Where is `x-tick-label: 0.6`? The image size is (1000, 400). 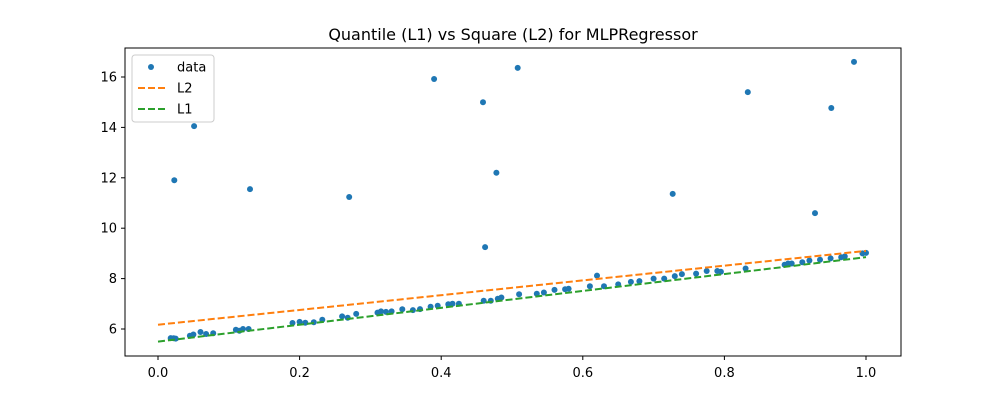
x-tick-label: 0.6 is located at coordinates (582, 373).